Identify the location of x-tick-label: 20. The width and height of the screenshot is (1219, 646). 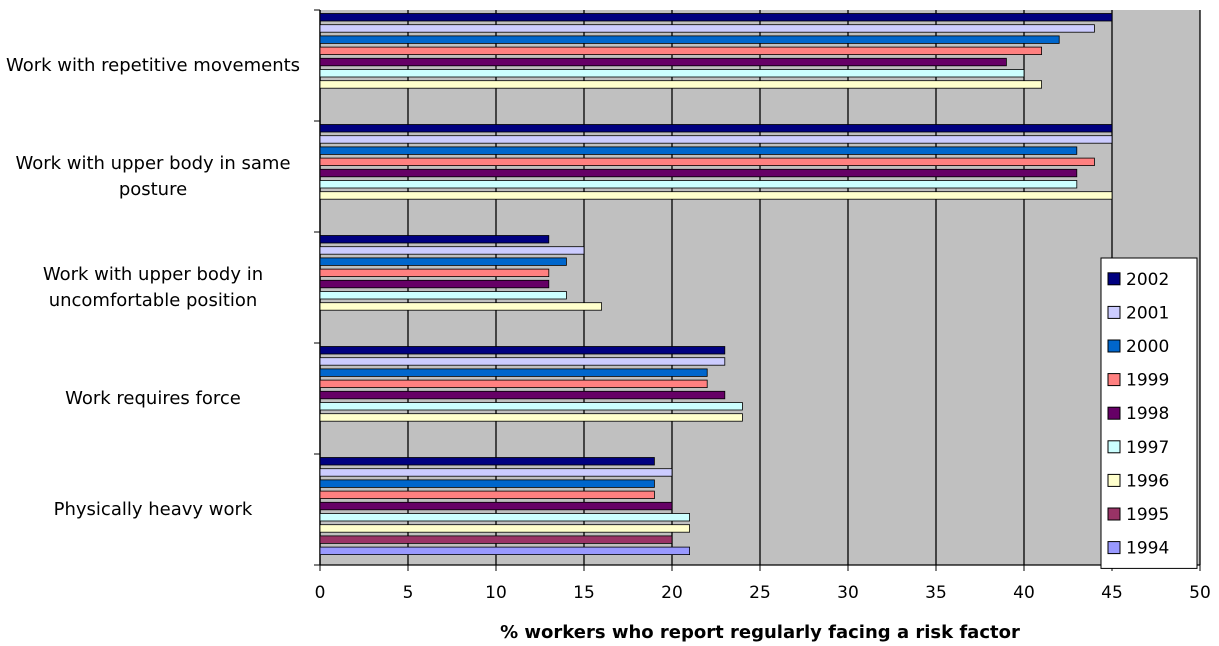
(672, 593).